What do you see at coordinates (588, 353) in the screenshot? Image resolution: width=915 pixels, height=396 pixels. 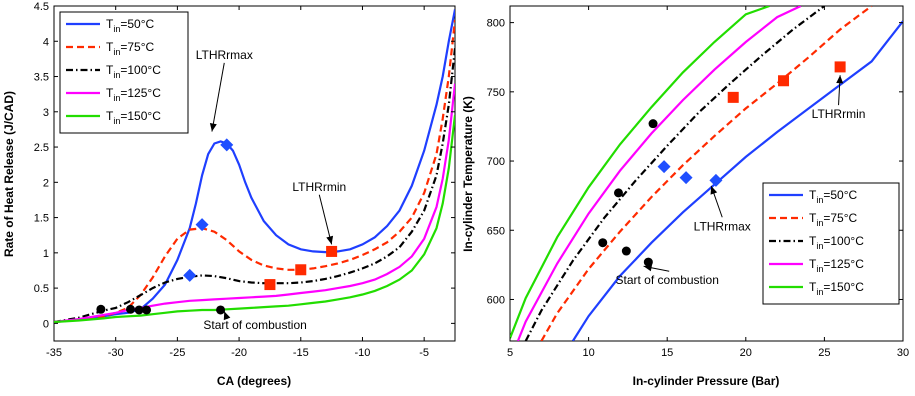 I see `x-tick-label: 10` at bounding box center [588, 353].